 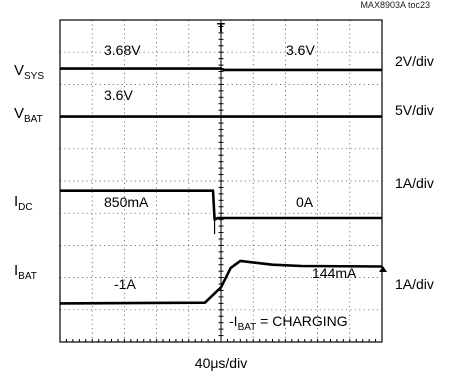 What do you see at coordinates (28, 115) in the screenshot?
I see `channel-label-vbat: VBAT` at bounding box center [28, 115].